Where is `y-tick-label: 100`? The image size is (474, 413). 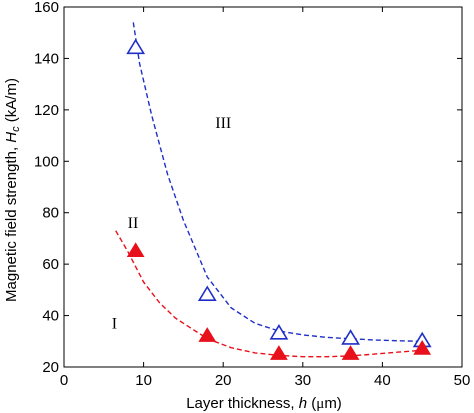
y-tick-label: 100 is located at coordinates (46, 161).